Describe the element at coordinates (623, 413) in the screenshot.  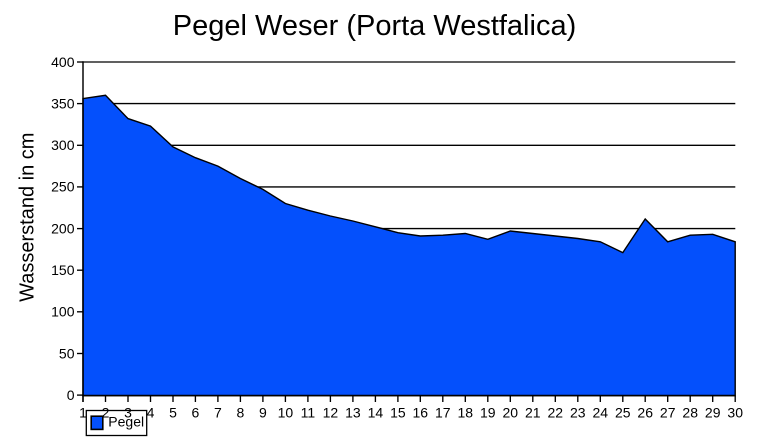
I see `svg-text: 25` at that location.